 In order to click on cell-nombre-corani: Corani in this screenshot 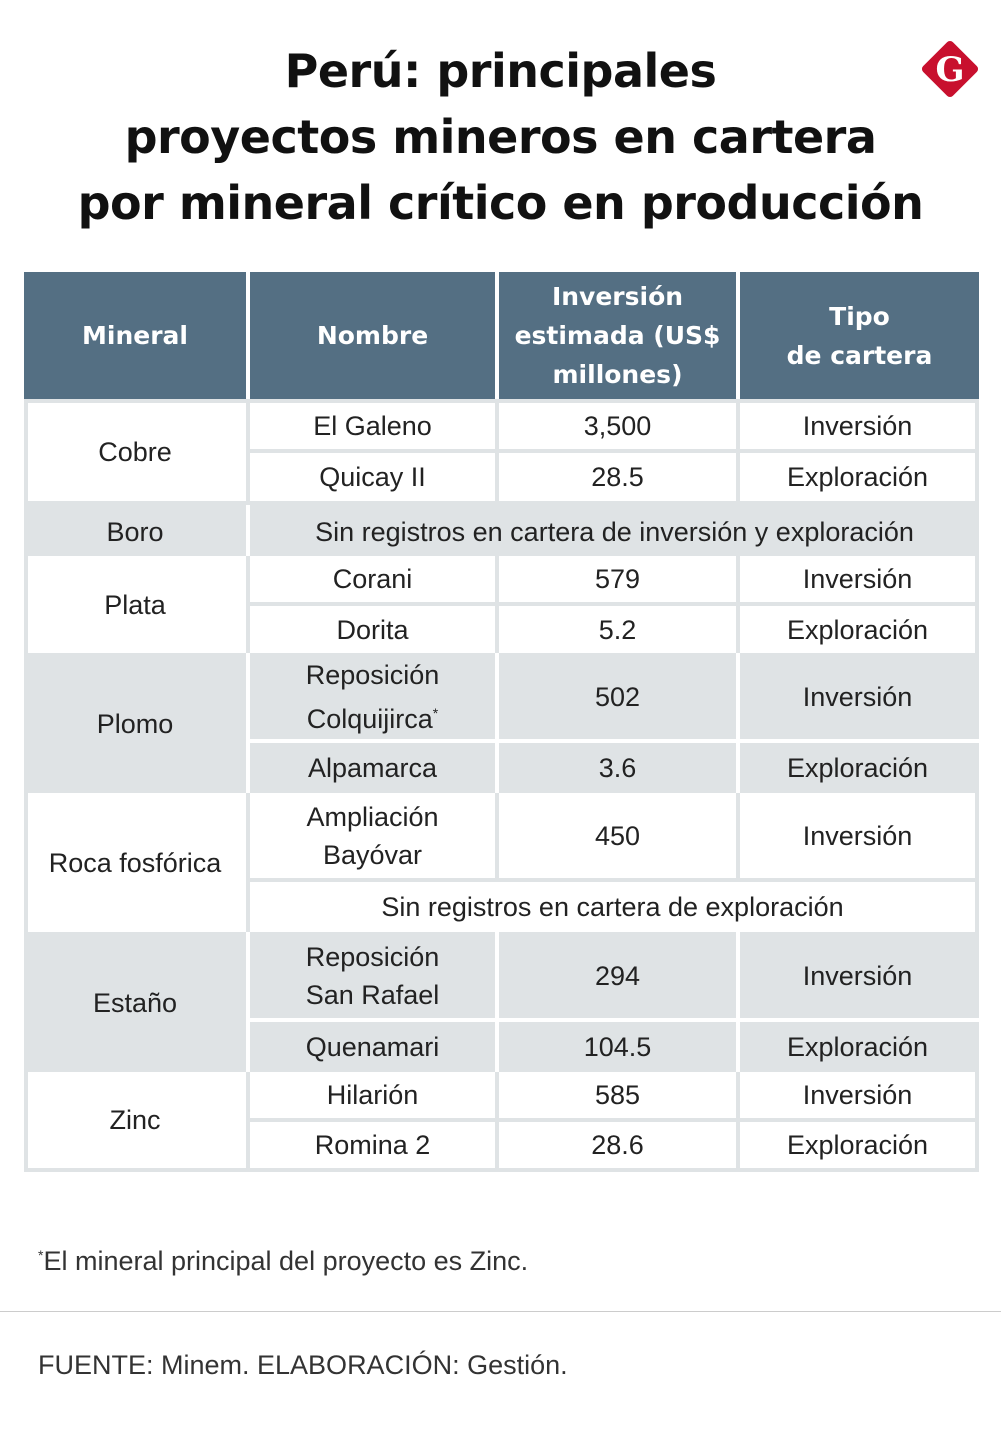, I will do `click(372, 579)`.